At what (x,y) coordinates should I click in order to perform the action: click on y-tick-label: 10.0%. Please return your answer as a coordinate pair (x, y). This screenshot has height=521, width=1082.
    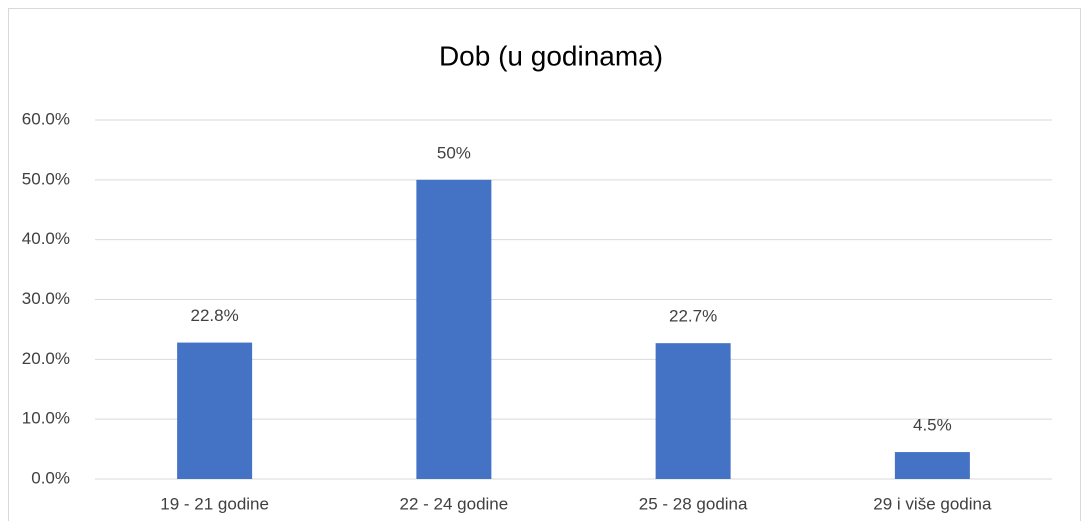
    Looking at the image, I should click on (46, 418).